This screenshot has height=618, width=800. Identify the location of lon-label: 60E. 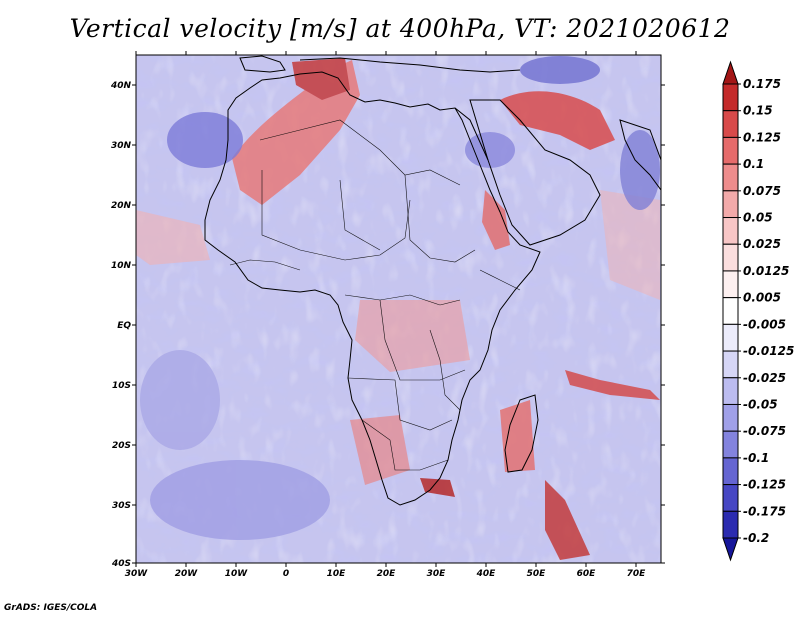
(587, 574).